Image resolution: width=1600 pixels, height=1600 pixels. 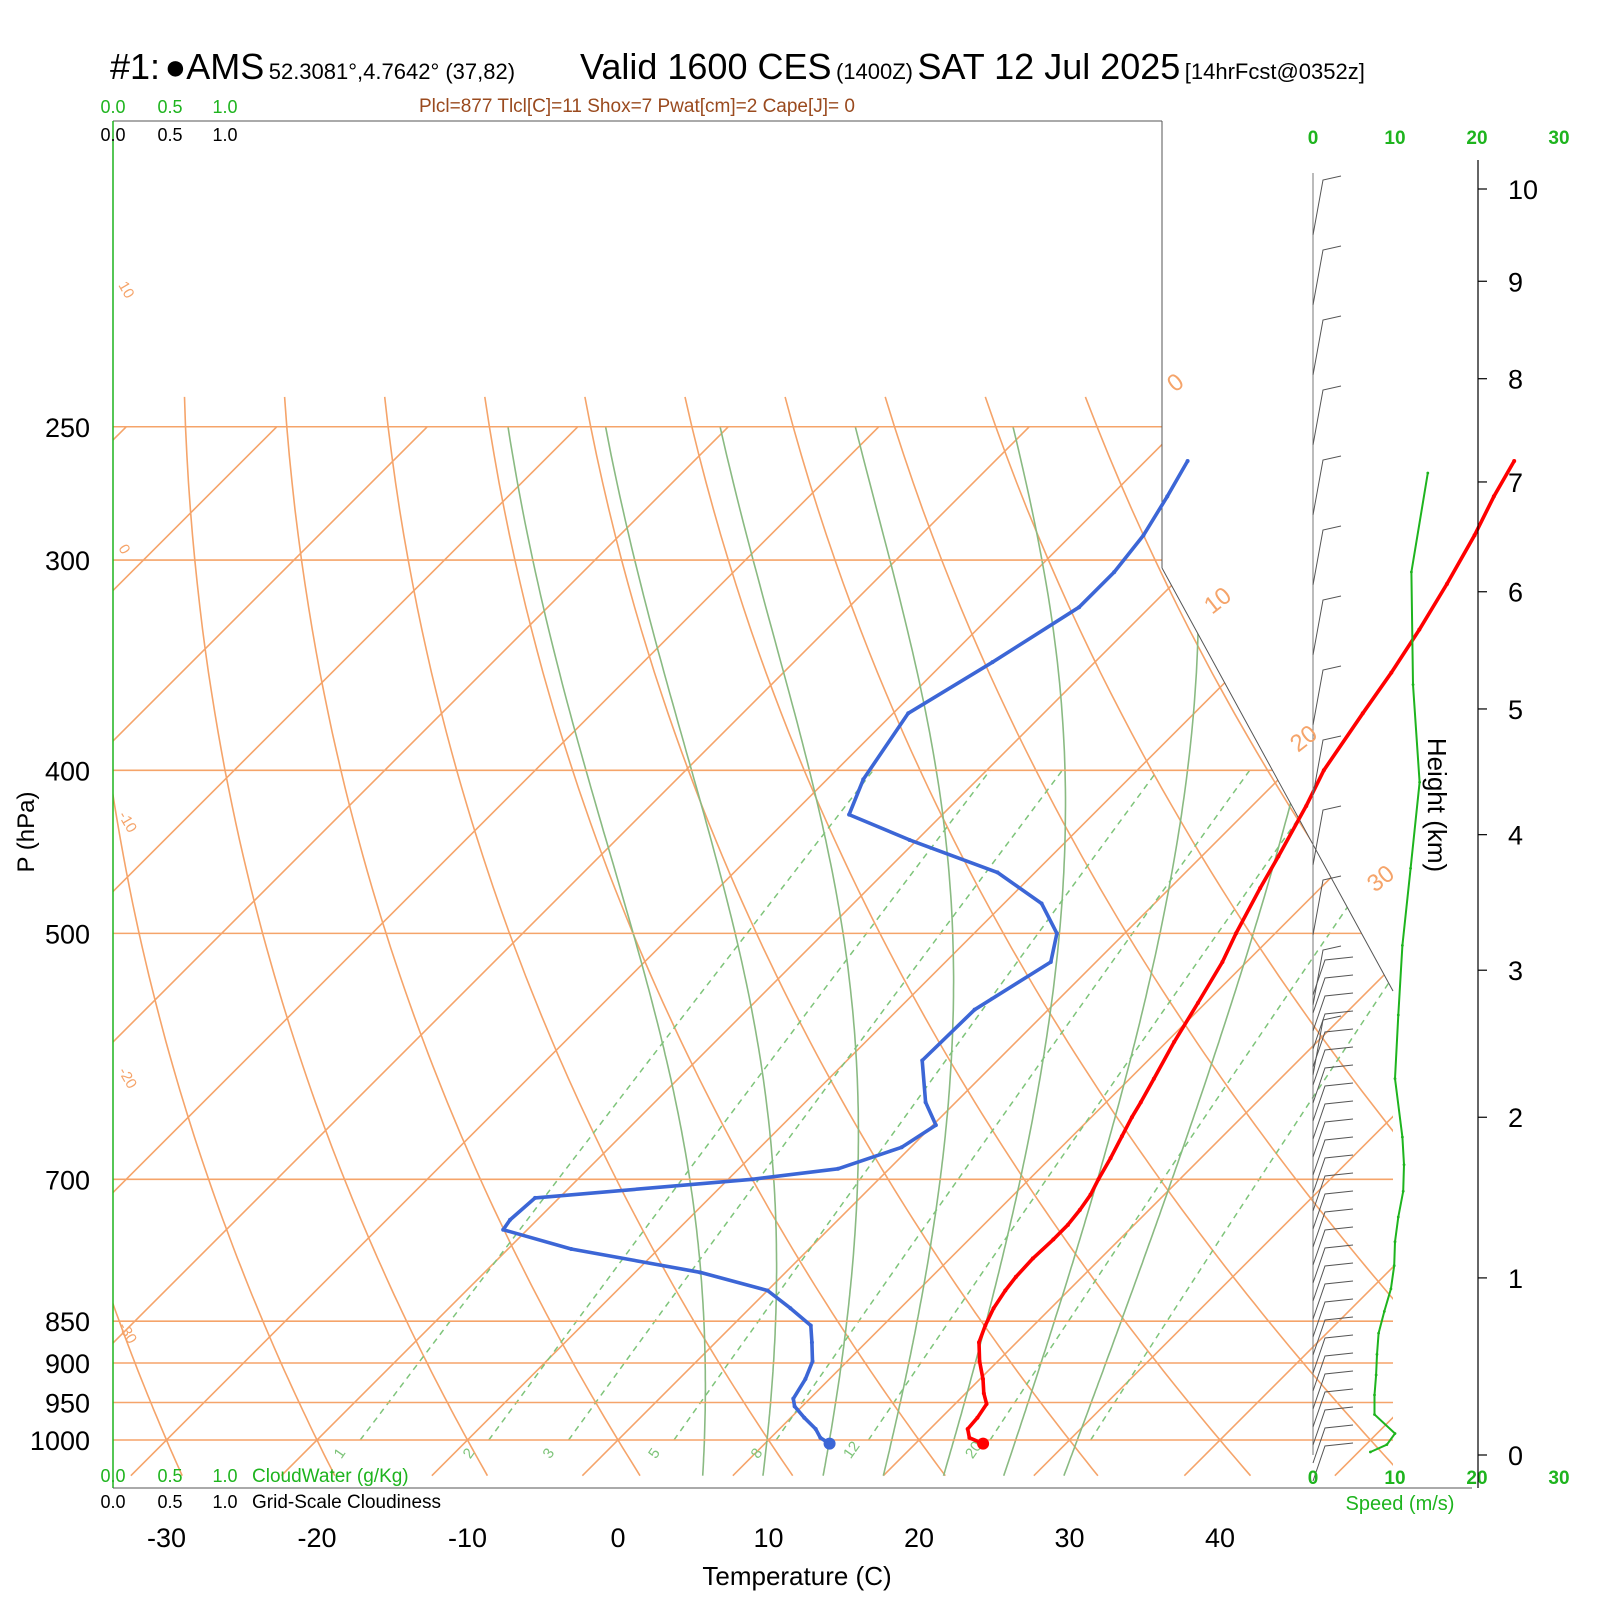 I want to click on dry-adiabat-label: 0, so click(x=124, y=550).